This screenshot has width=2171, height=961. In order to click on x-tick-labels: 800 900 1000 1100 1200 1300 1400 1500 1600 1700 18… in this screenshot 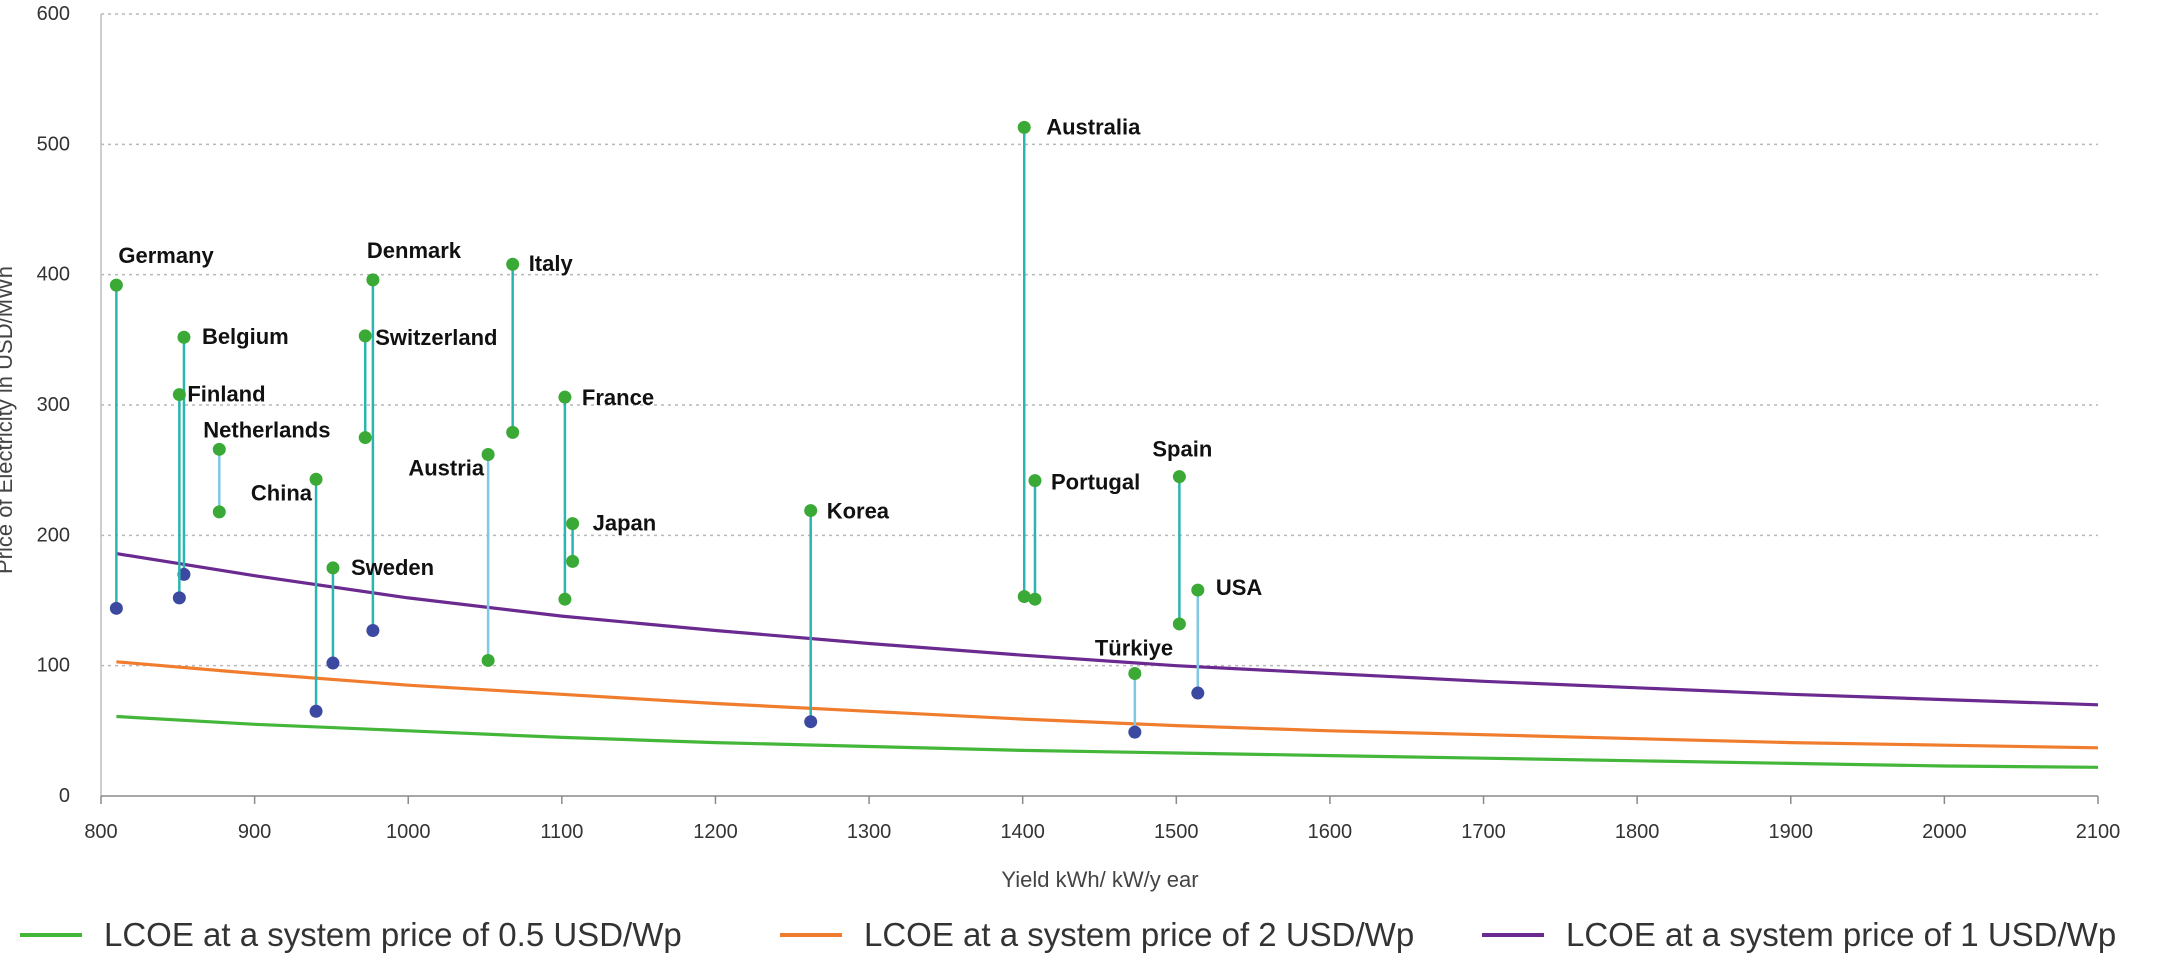, I will do `click(1102, 832)`.